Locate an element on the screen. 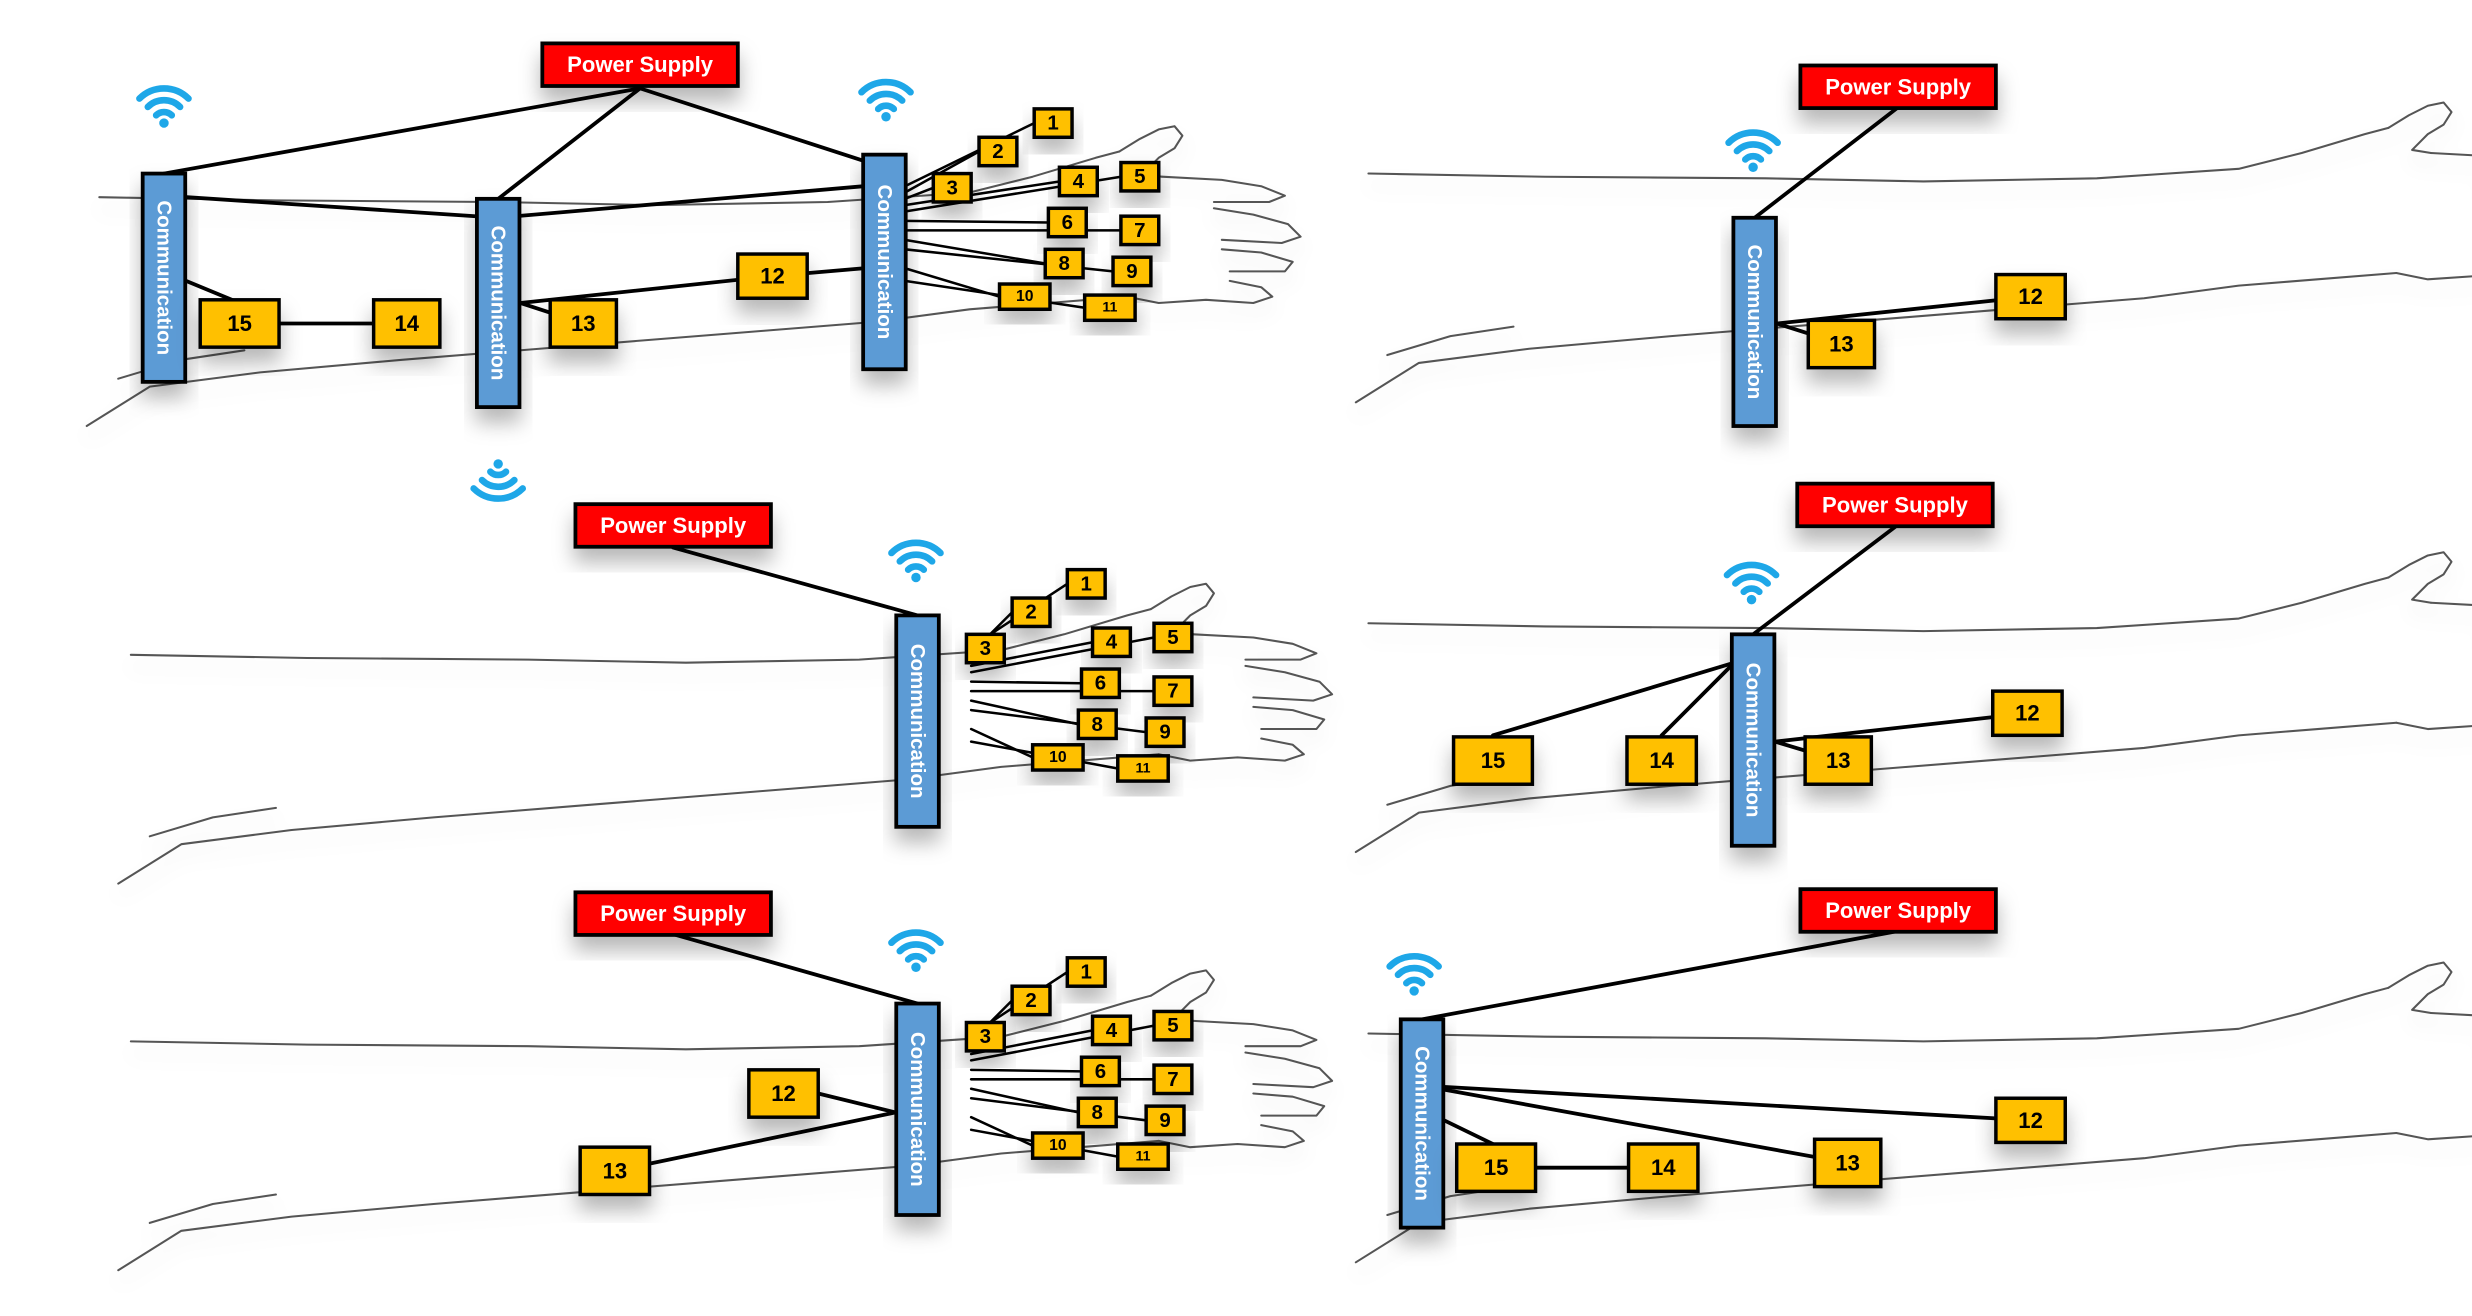 The image size is (2472, 1316). sensor-8: 8 is located at coordinates (1097, 1112).